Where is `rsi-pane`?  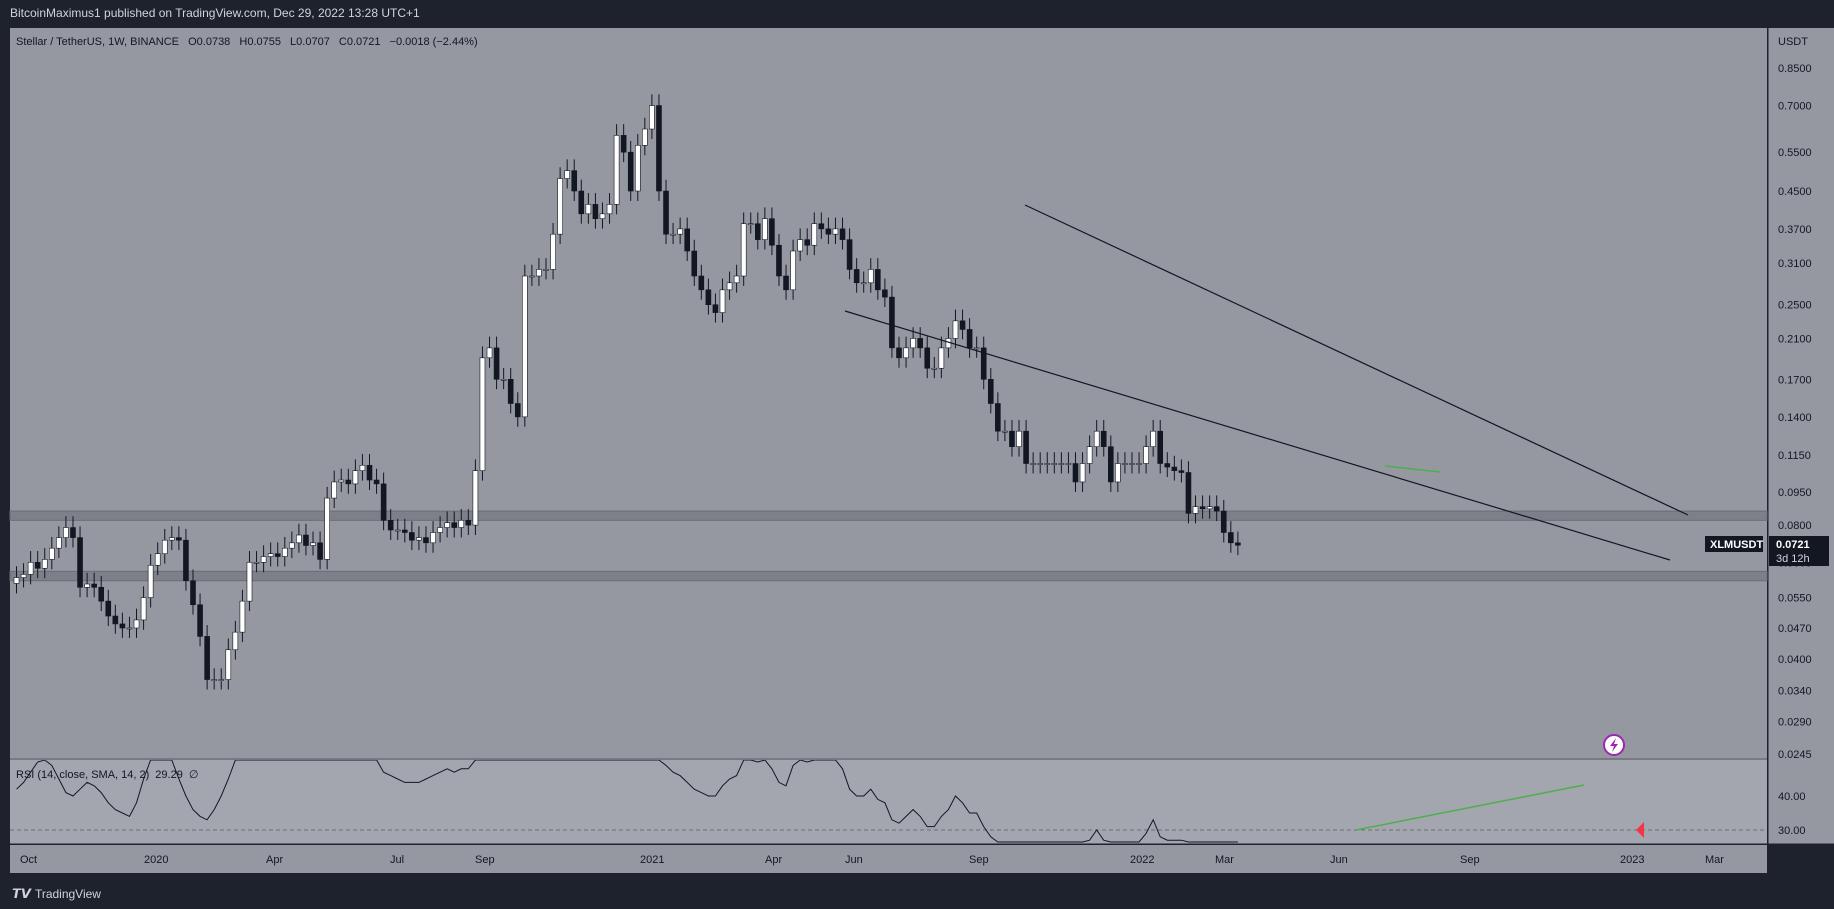 rsi-pane is located at coordinates (888, 802).